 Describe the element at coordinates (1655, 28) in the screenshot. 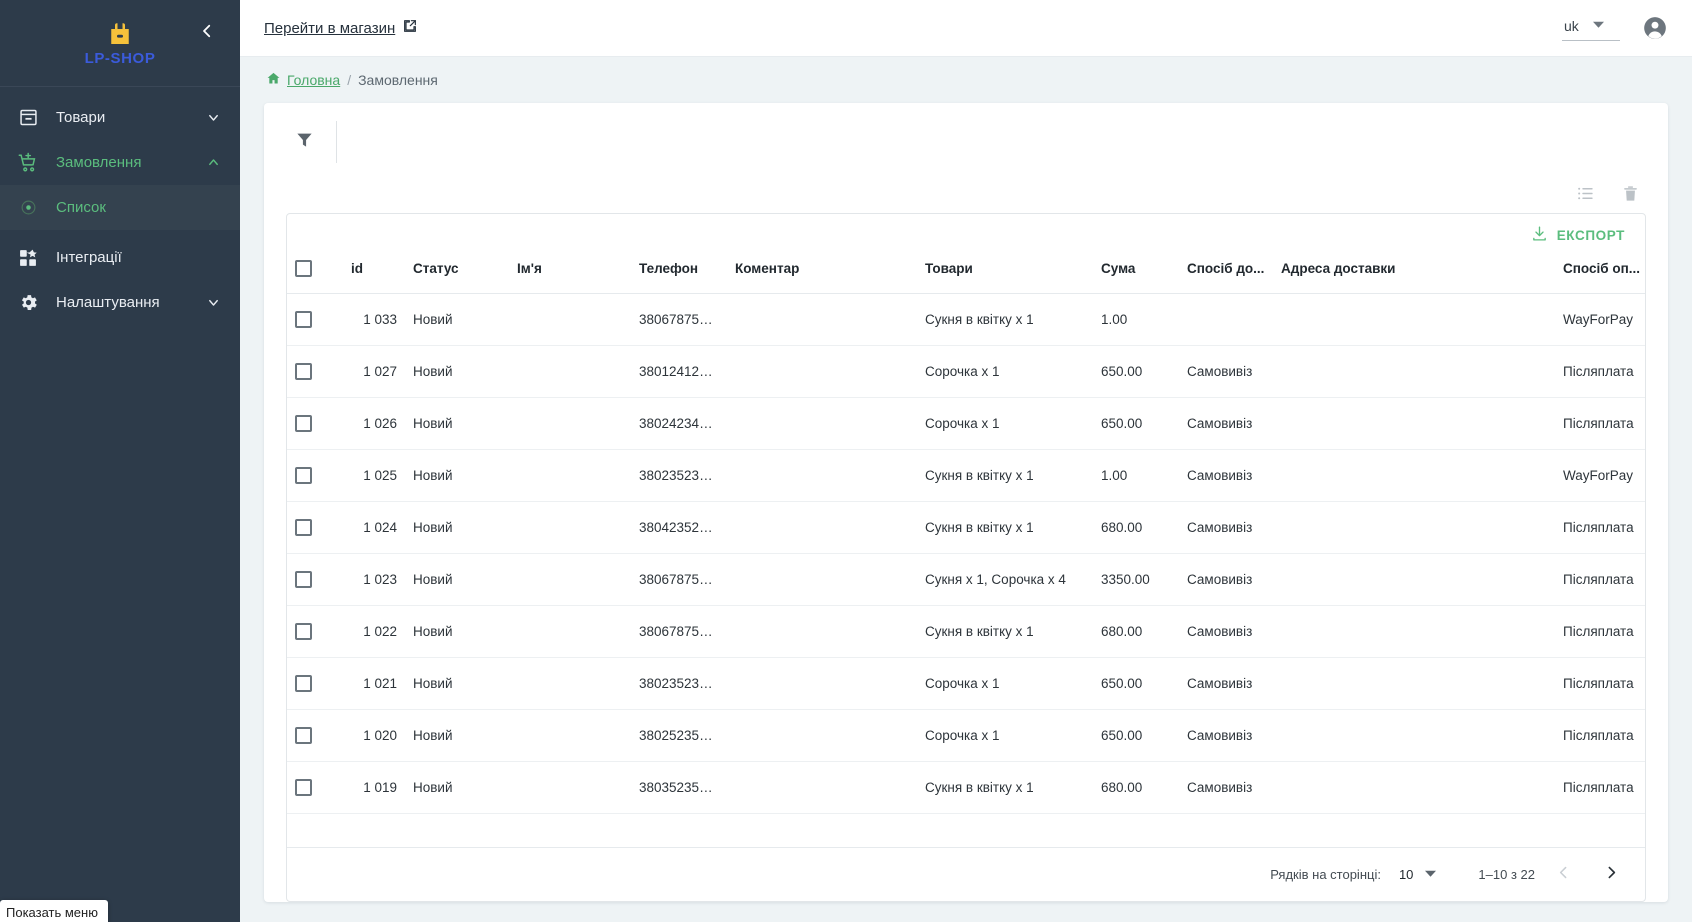

I see `account-circle-icon` at that location.